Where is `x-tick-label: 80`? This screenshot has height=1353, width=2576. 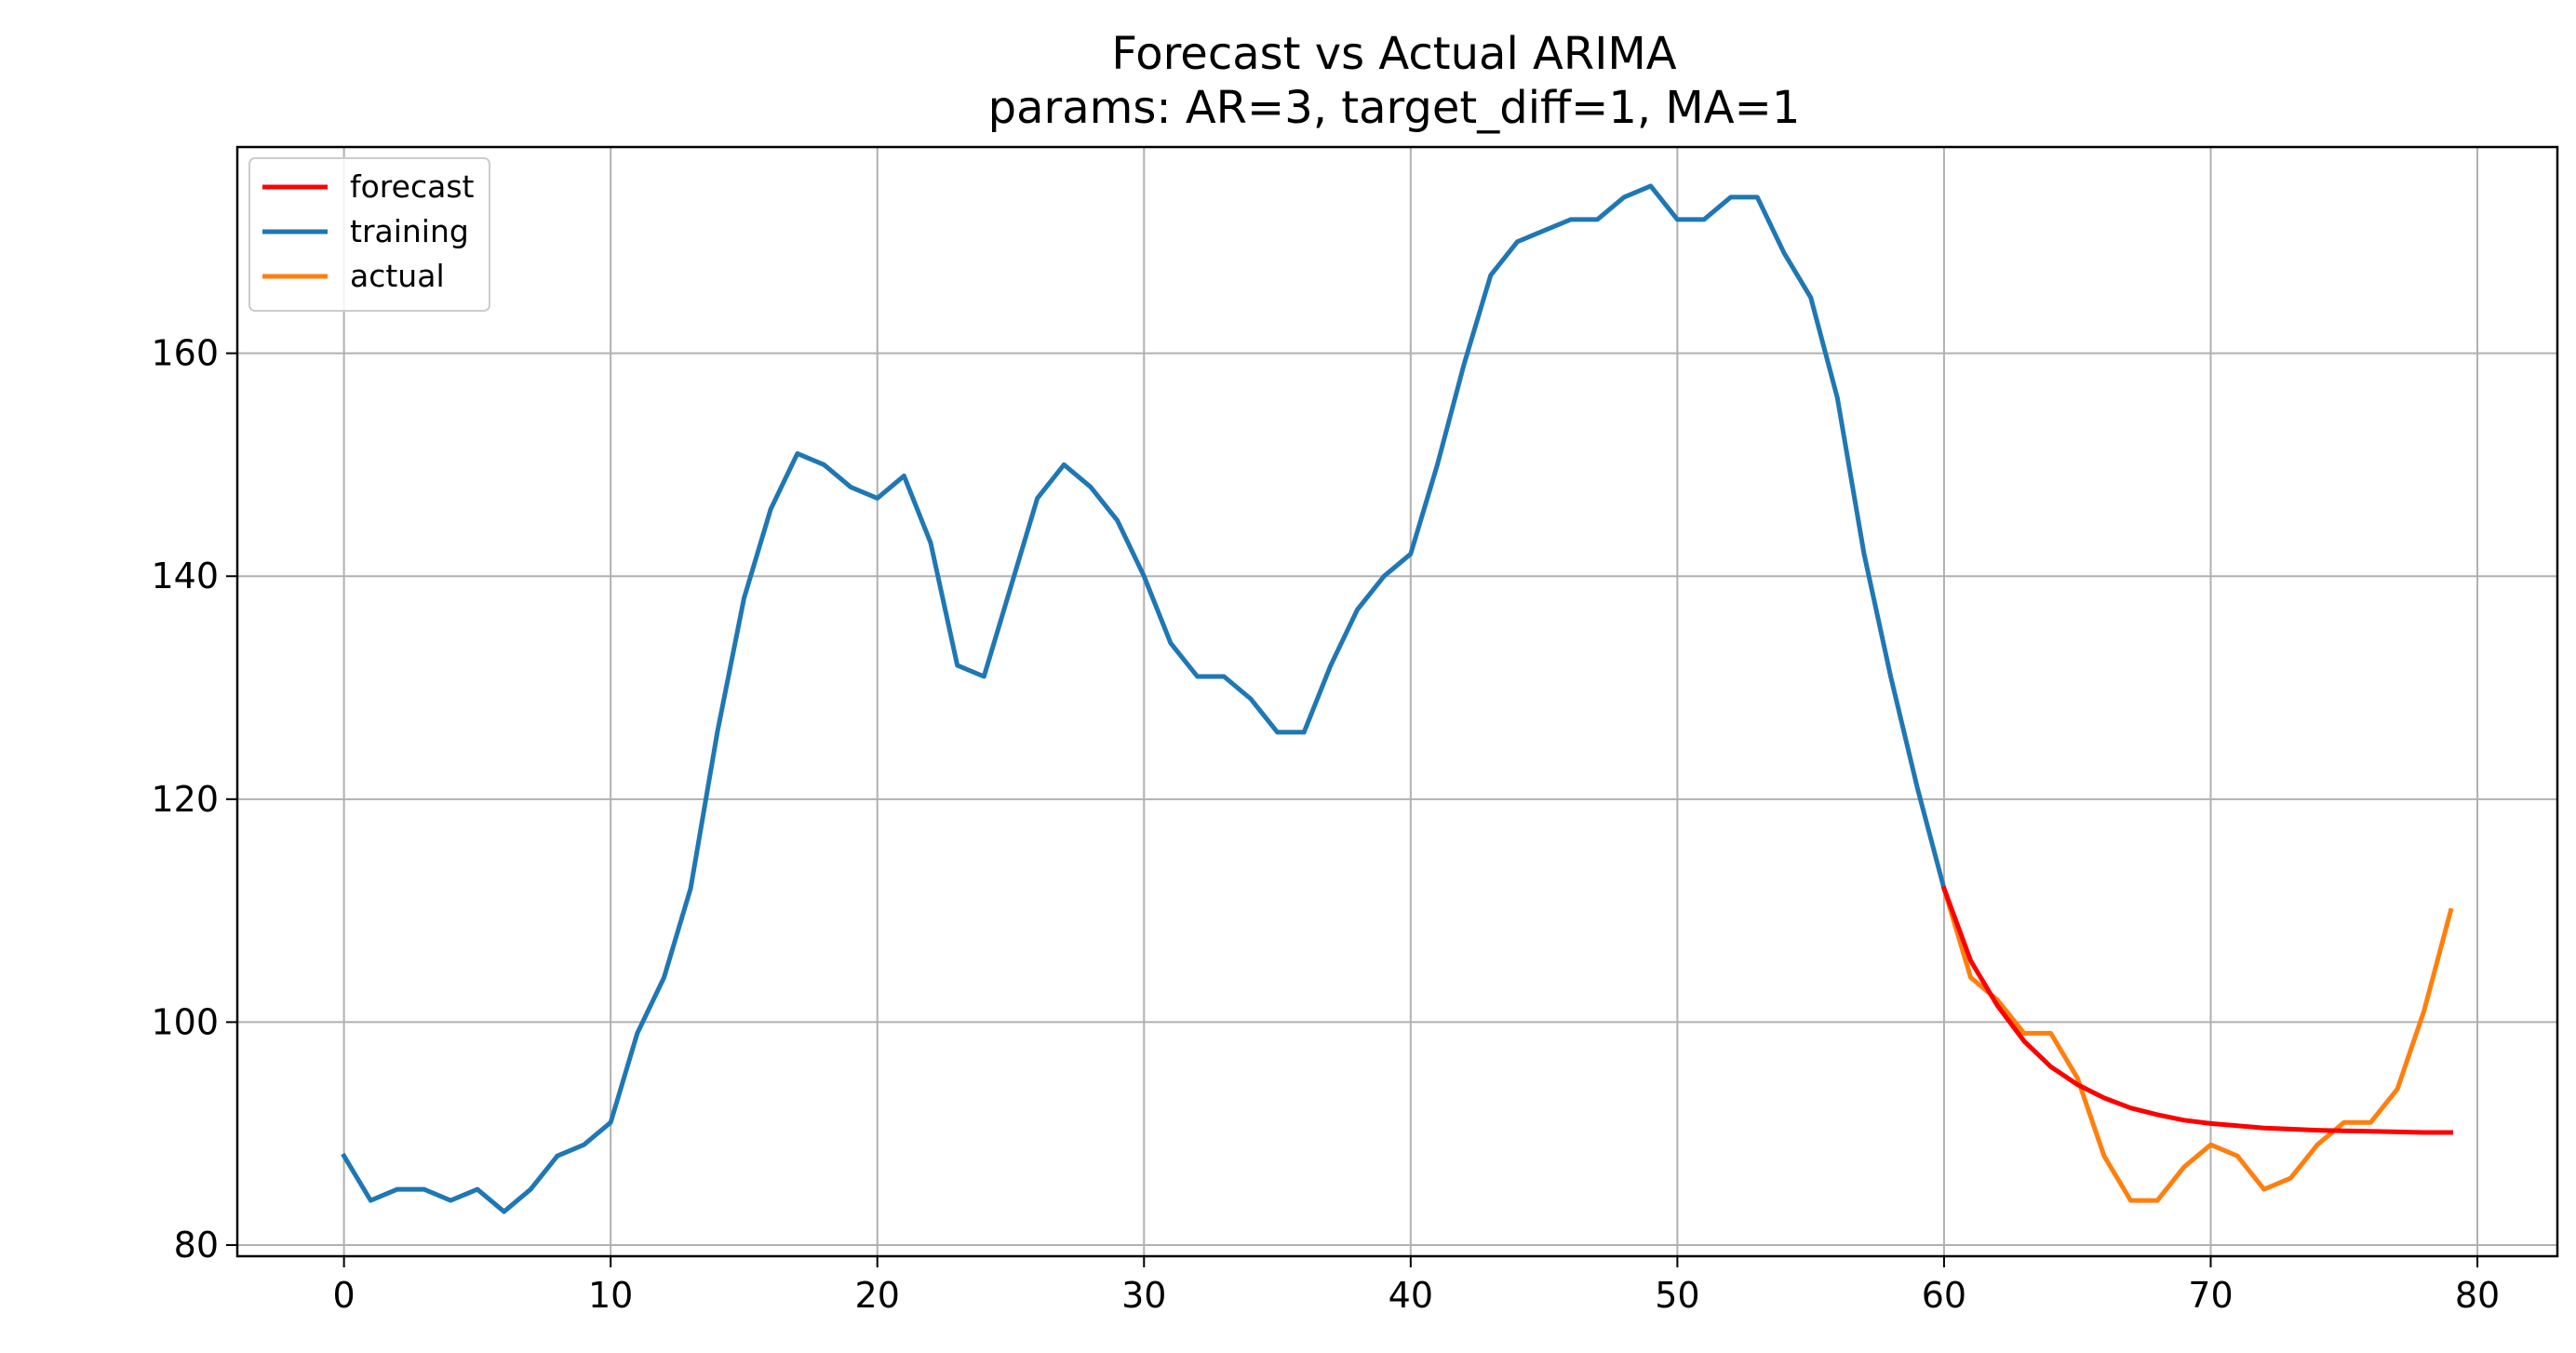
x-tick-label: 80 is located at coordinates (2477, 1295).